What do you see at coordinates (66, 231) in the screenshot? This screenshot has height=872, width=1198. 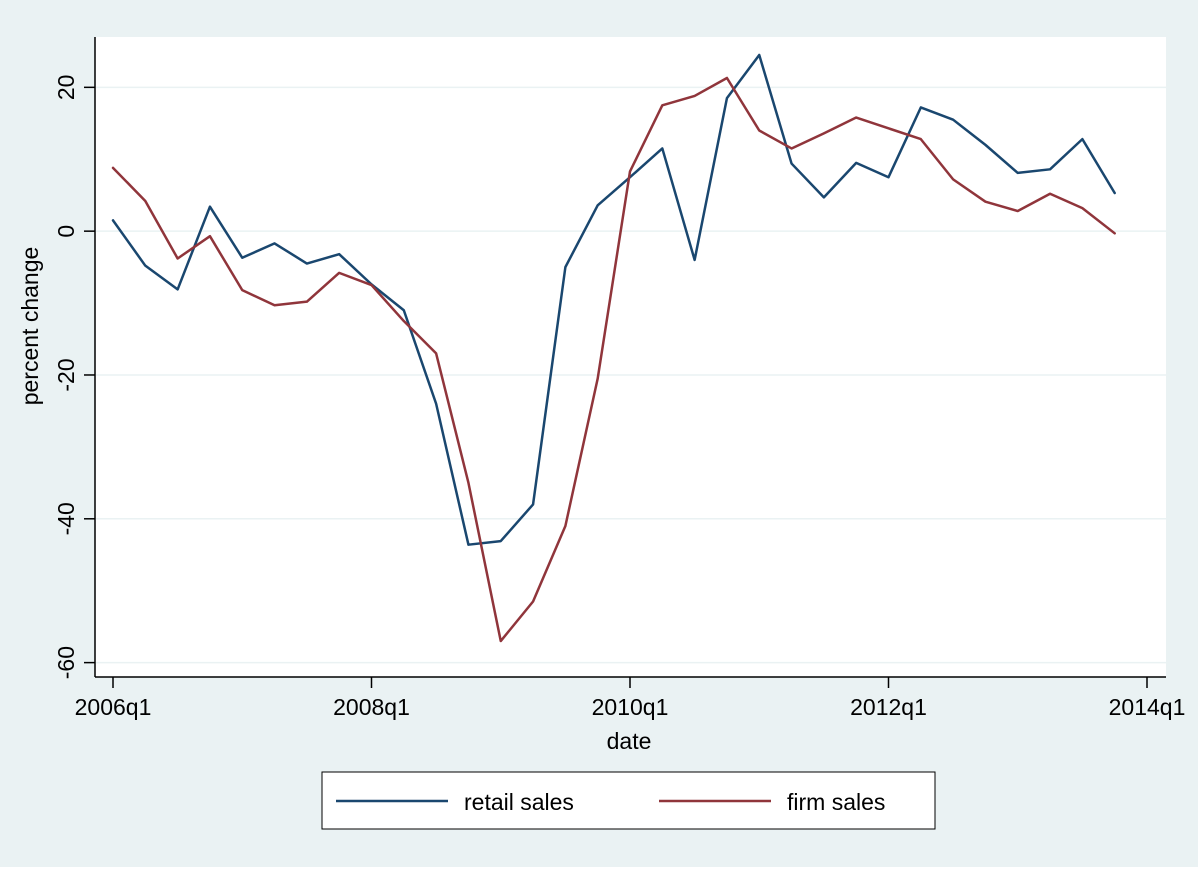 I see `y-tick-label-0: 0` at bounding box center [66, 231].